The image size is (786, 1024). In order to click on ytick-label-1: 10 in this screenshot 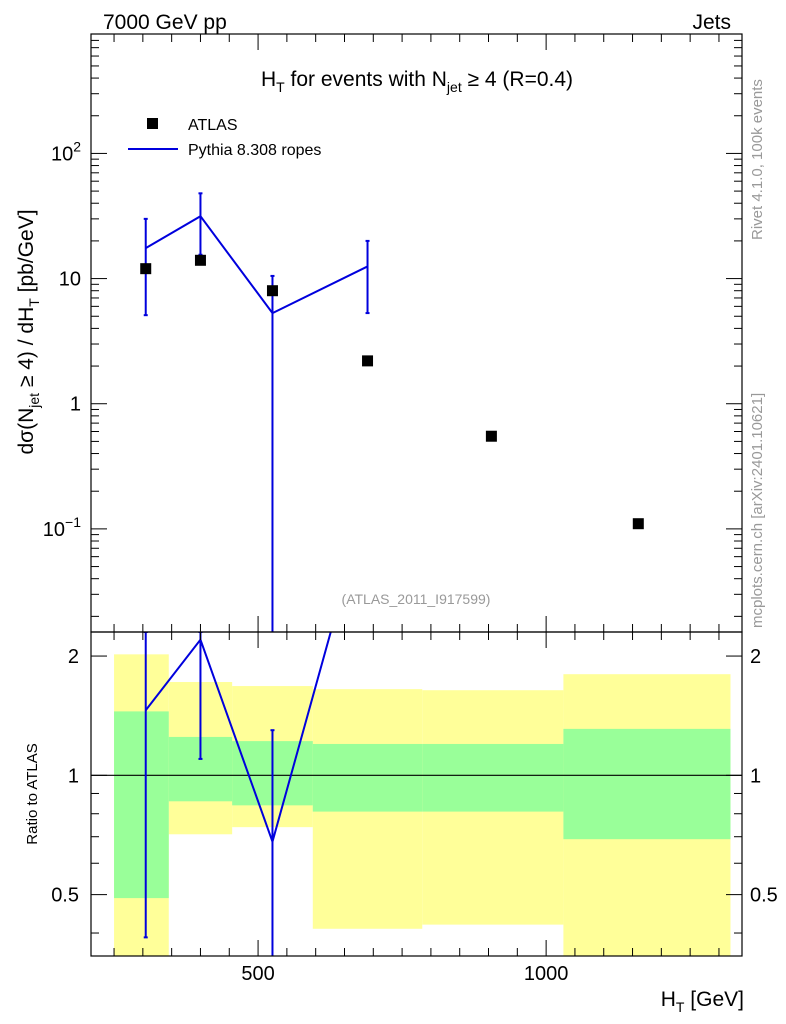, I will do `click(70, 280)`.